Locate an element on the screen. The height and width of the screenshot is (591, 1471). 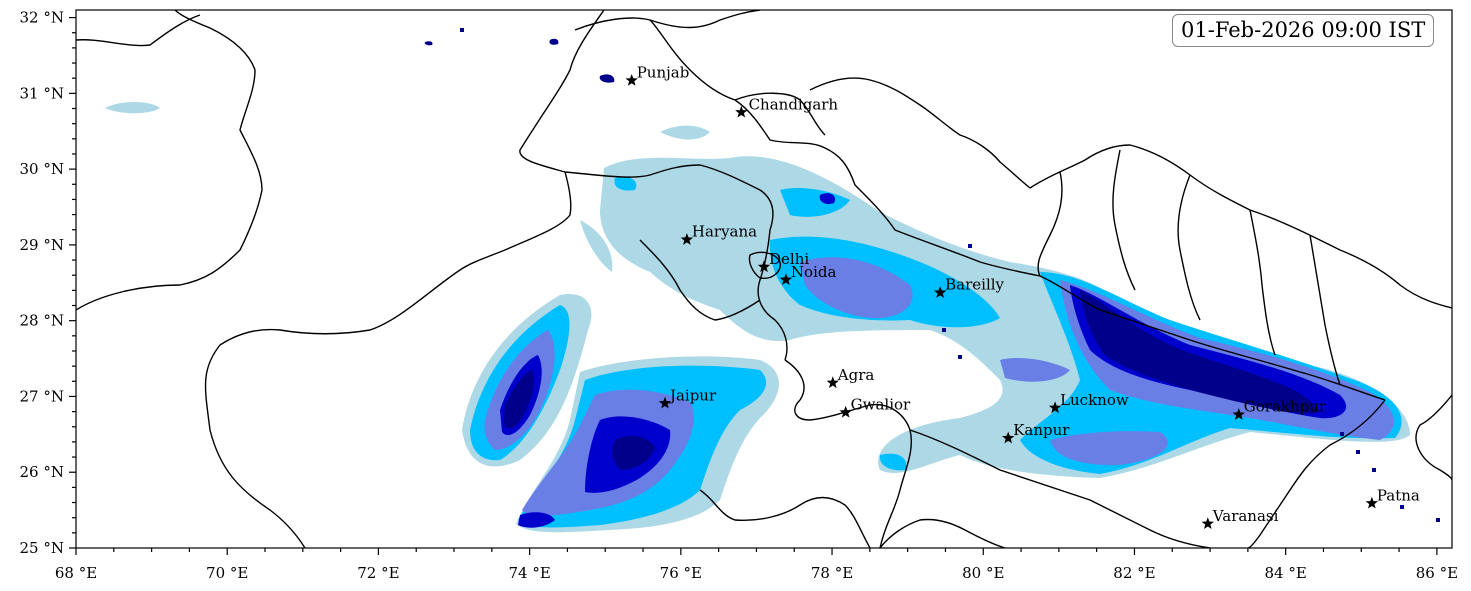
state-boundary-nepal-top is located at coordinates (1240, 226).